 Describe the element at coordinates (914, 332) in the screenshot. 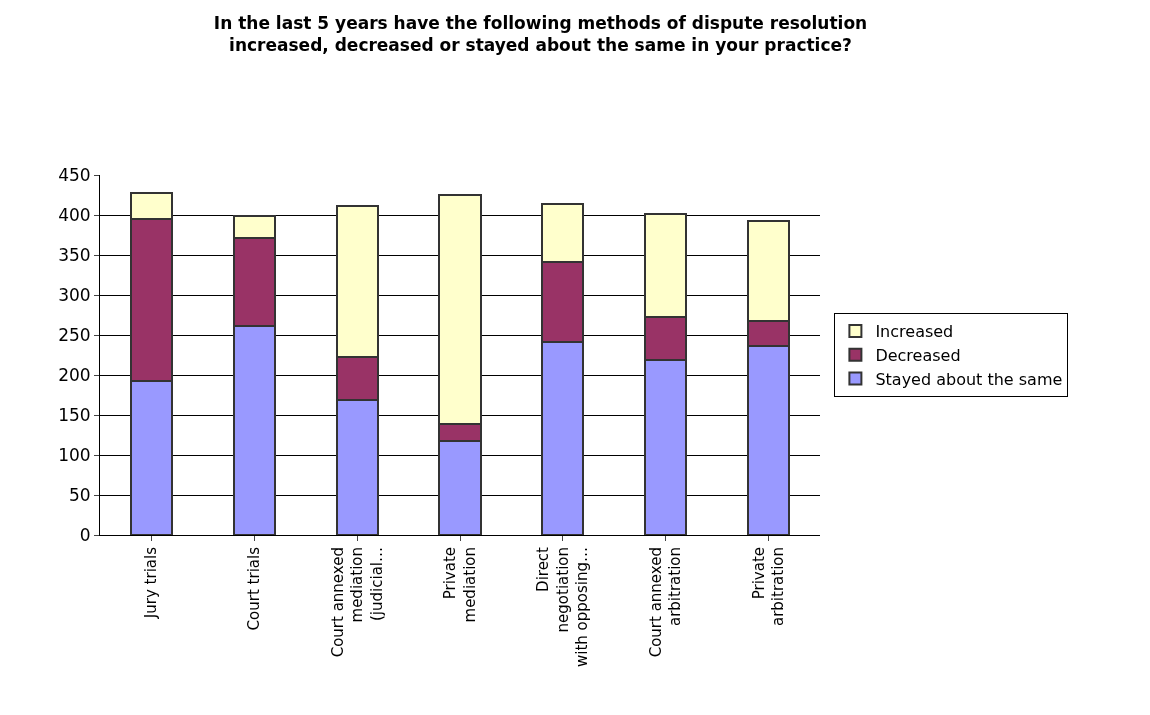

I see `legend-label: Increased` at that location.